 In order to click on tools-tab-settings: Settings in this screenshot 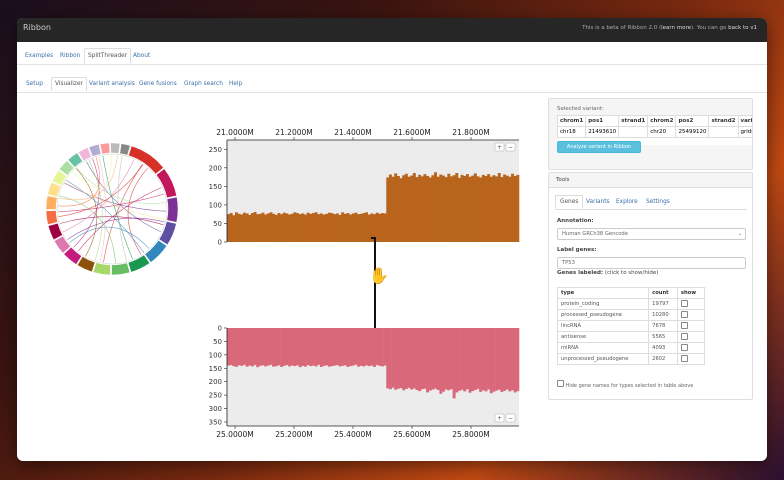, I will do `click(658, 202)`.